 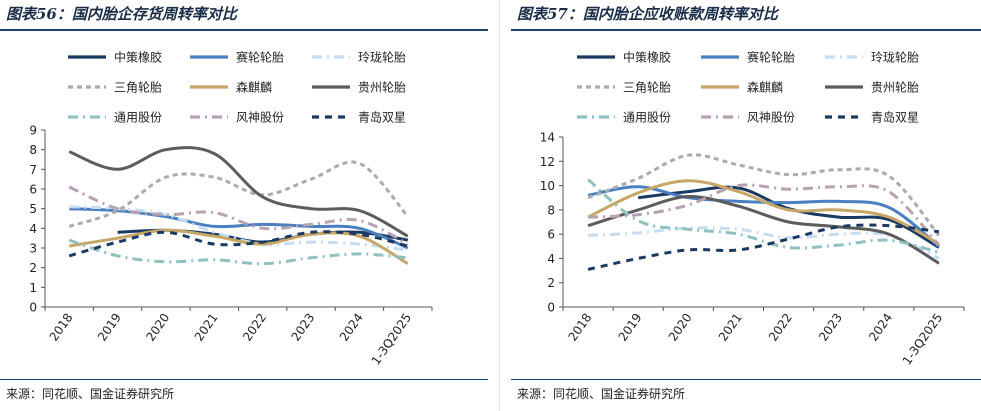 What do you see at coordinates (551, 308) in the screenshot?
I see `y-tick-label: 0` at bounding box center [551, 308].